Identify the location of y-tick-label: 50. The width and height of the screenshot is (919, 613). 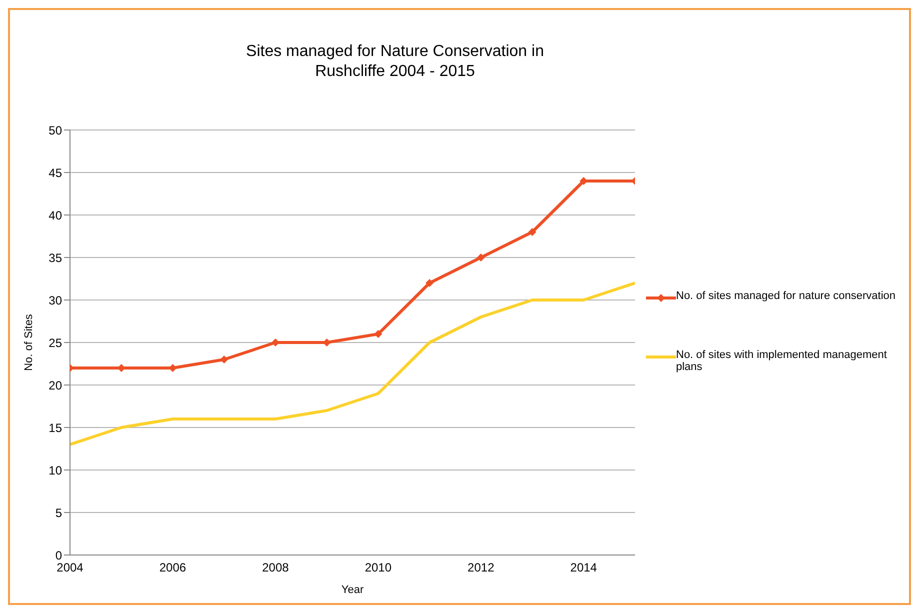
(55, 130).